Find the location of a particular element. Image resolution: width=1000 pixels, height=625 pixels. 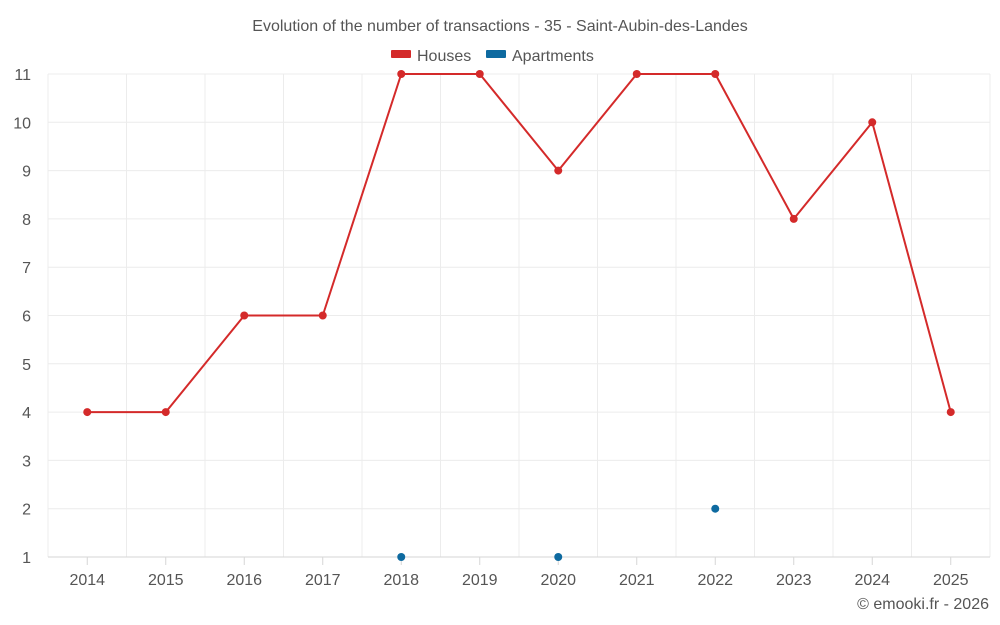

y-axis: 1 2 3 4 5 6 7 8 9 10 11 is located at coordinates (22, 317).